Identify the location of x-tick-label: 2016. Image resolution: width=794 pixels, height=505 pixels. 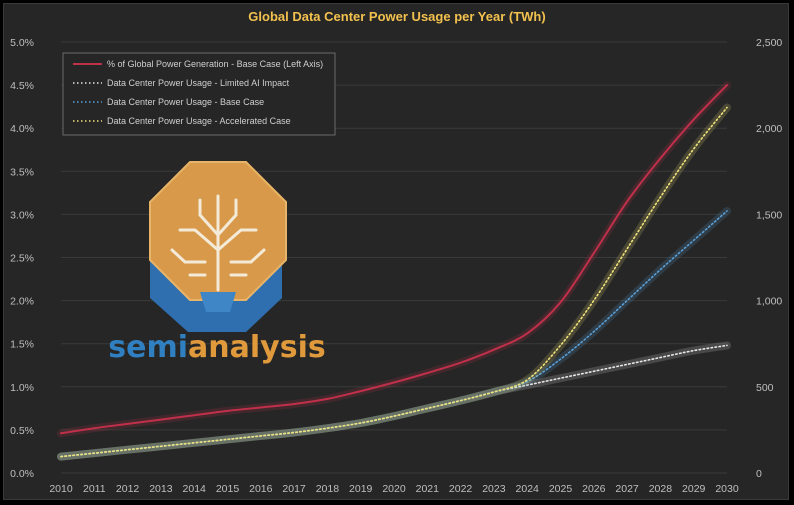
(261, 489).